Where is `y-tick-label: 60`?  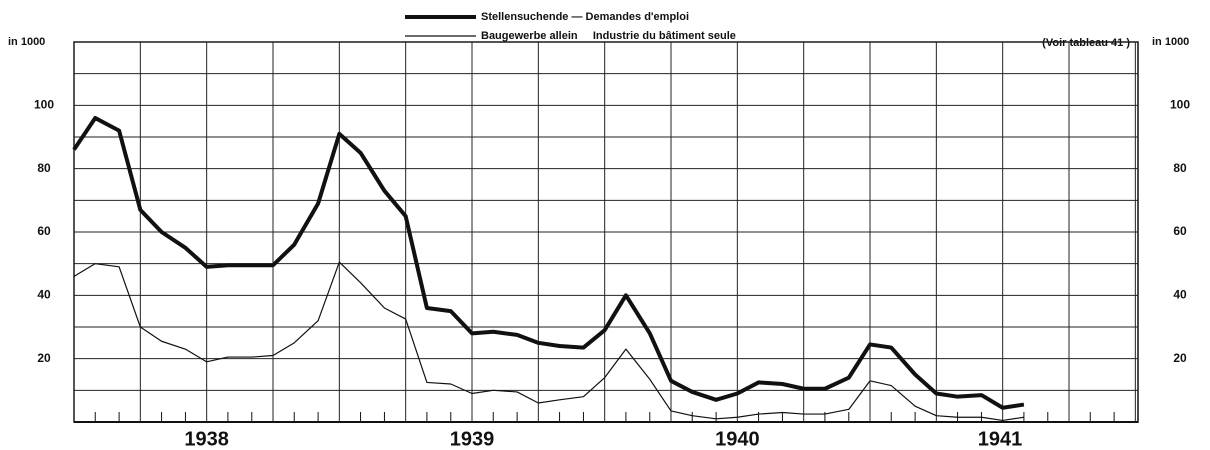
y-tick-label: 60 is located at coordinates (44, 231).